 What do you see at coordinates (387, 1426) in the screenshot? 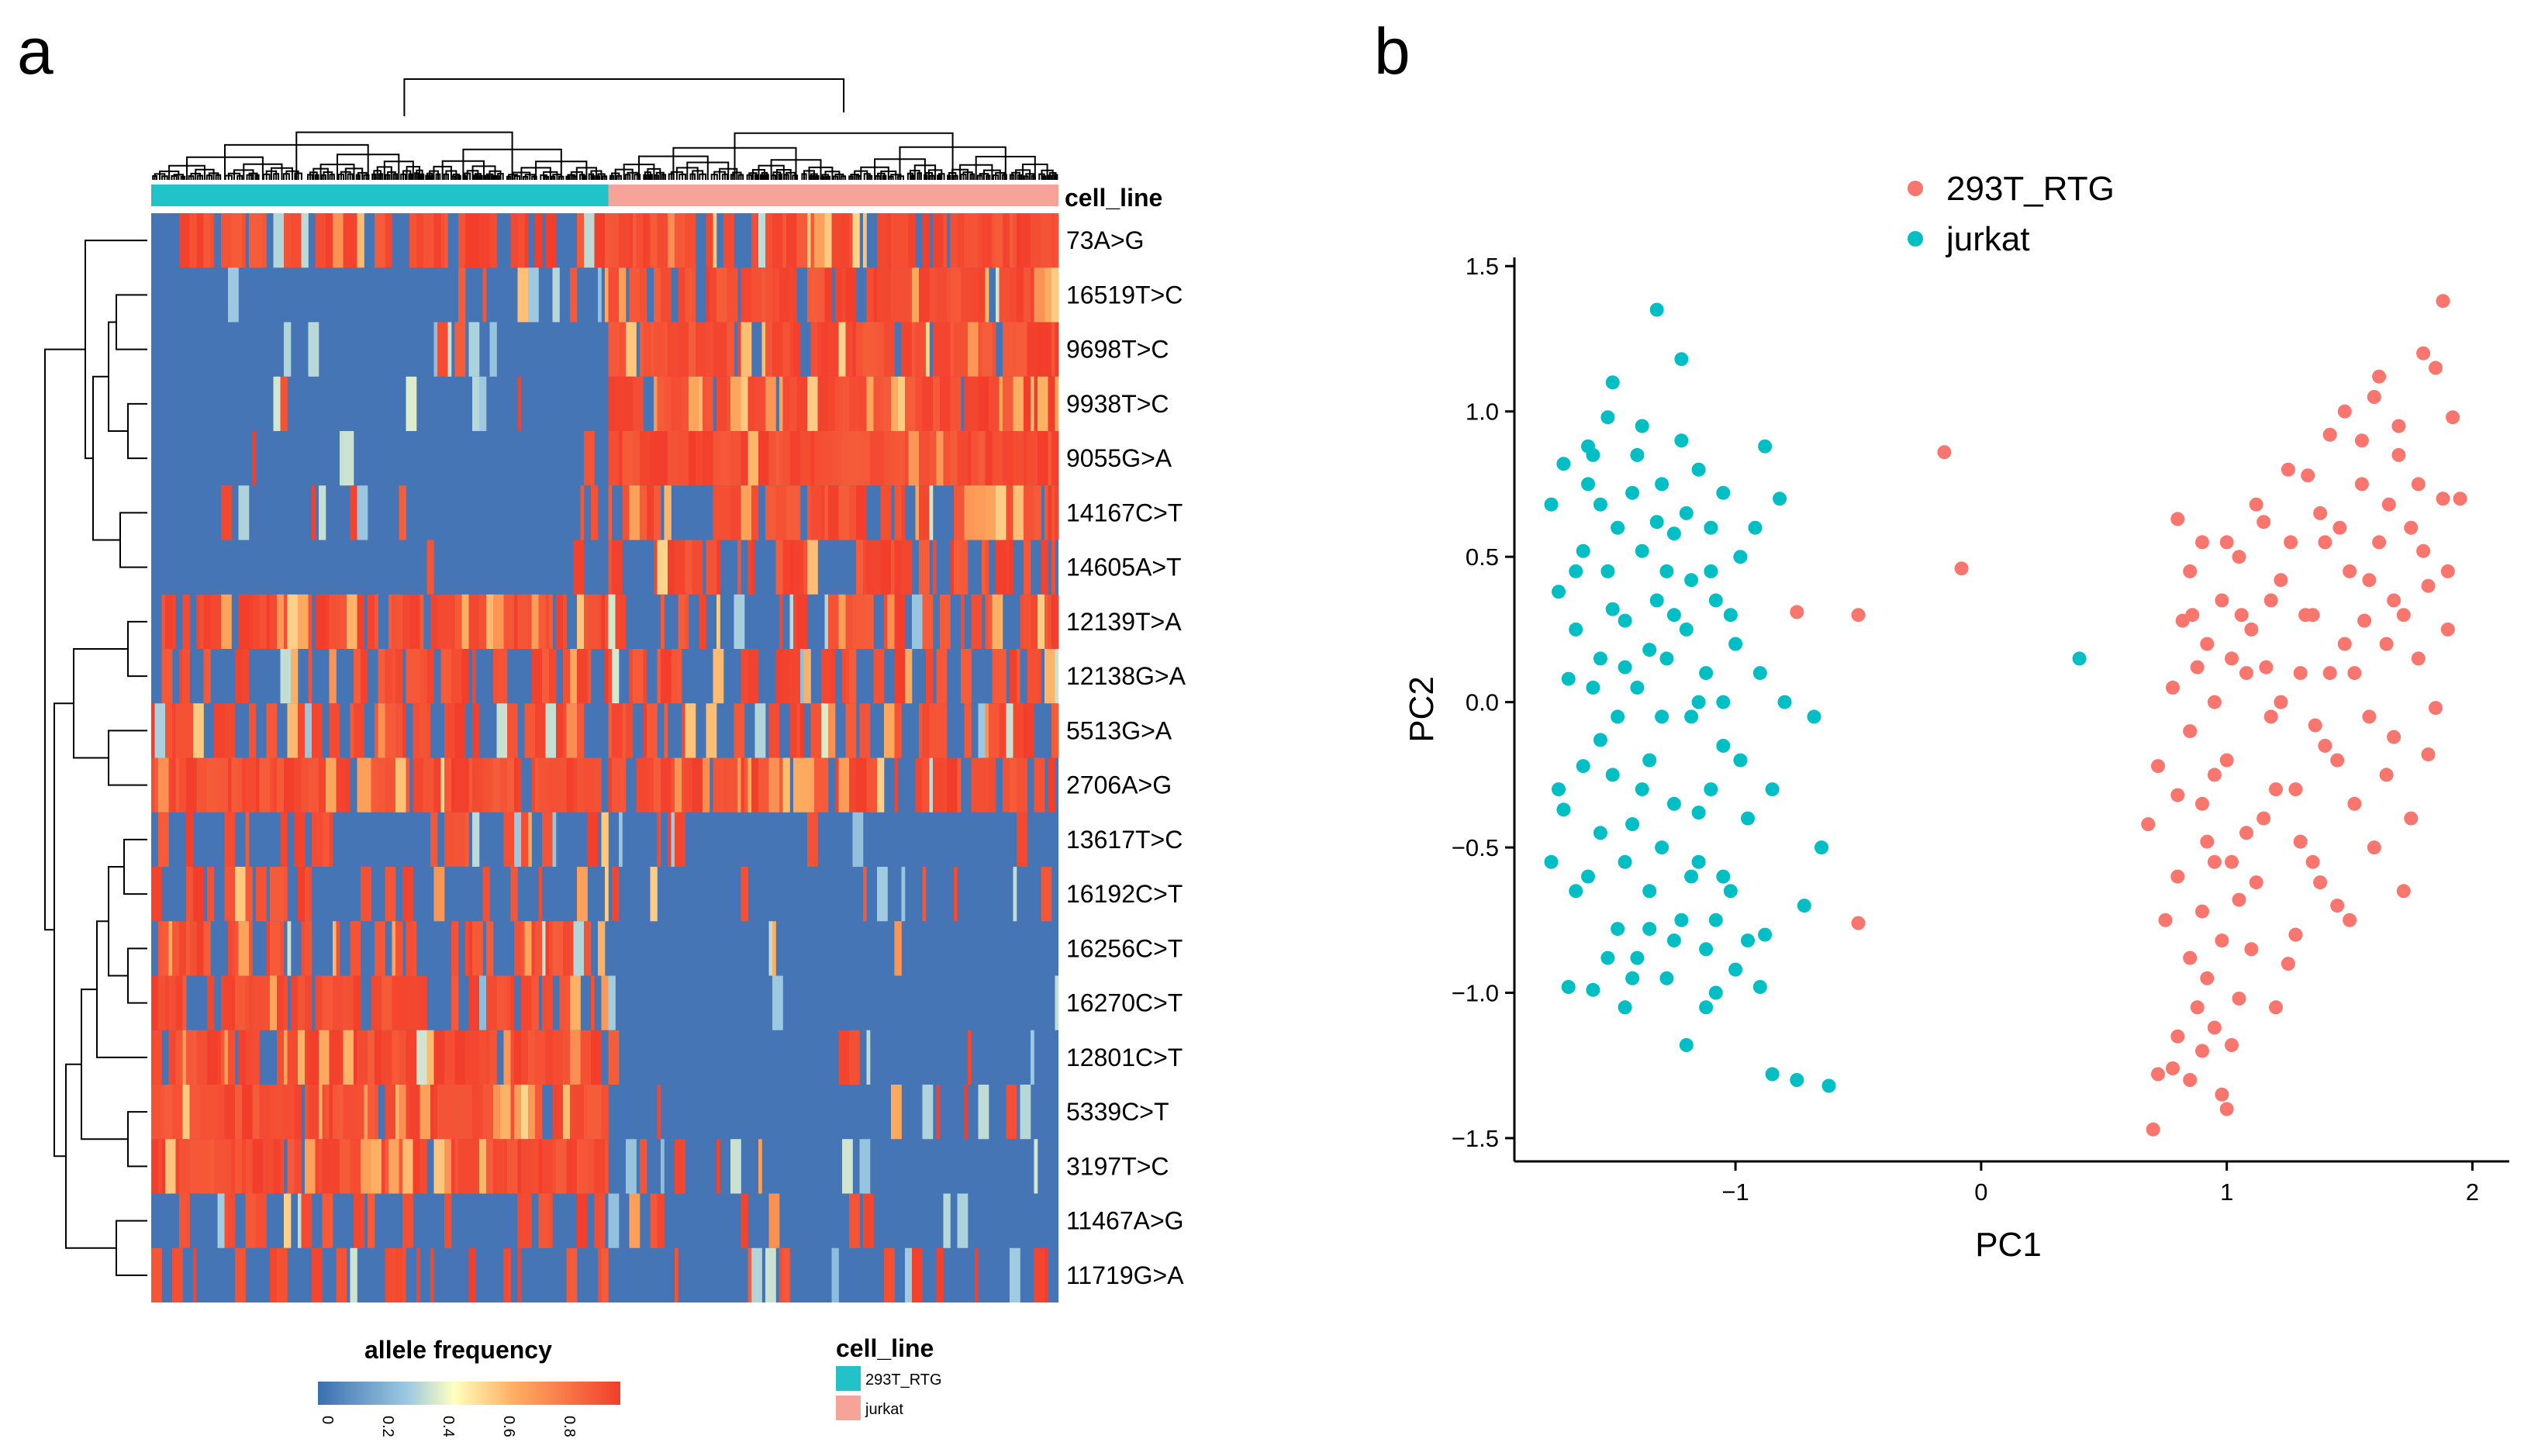
I see `colorbar-tick-label: 0.2` at bounding box center [387, 1426].